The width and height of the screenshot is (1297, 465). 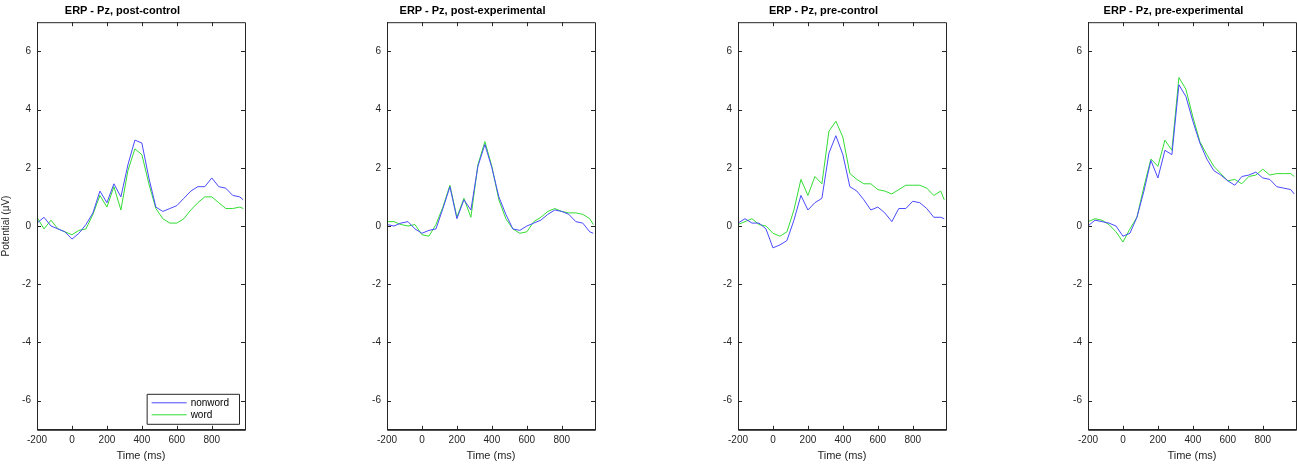 What do you see at coordinates (122, 9) in the screenshot?
I see `chart-title: ERP - Pz, post-control` at bounding box center [122, 9].